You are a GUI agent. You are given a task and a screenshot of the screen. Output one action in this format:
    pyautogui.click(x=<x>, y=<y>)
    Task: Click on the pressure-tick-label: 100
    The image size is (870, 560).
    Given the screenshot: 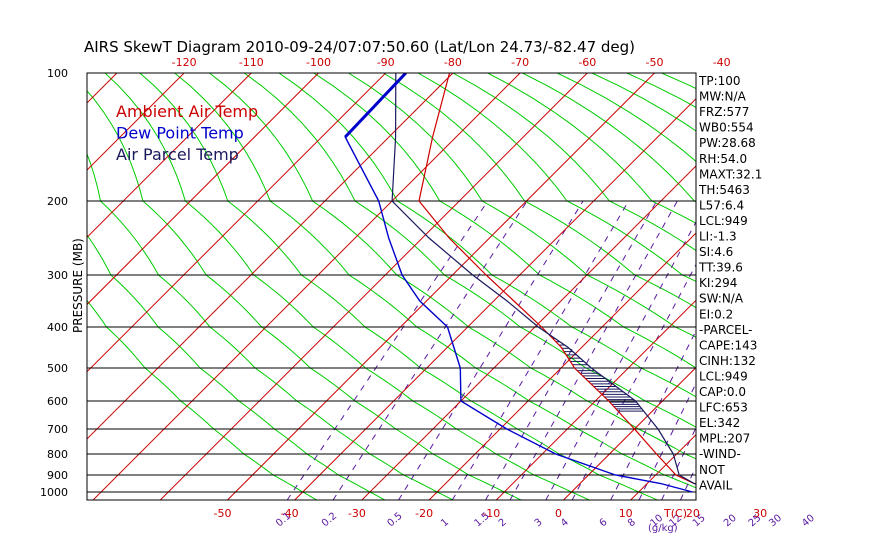 What is the action you would take?
    pyautogui.click(x=57, y=73)
    